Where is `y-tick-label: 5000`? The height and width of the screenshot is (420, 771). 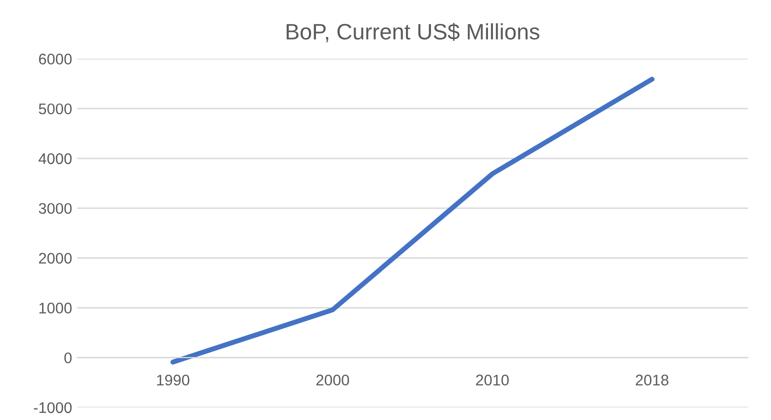
y-tick-label: 5000 is located at coordinates (55, 108).